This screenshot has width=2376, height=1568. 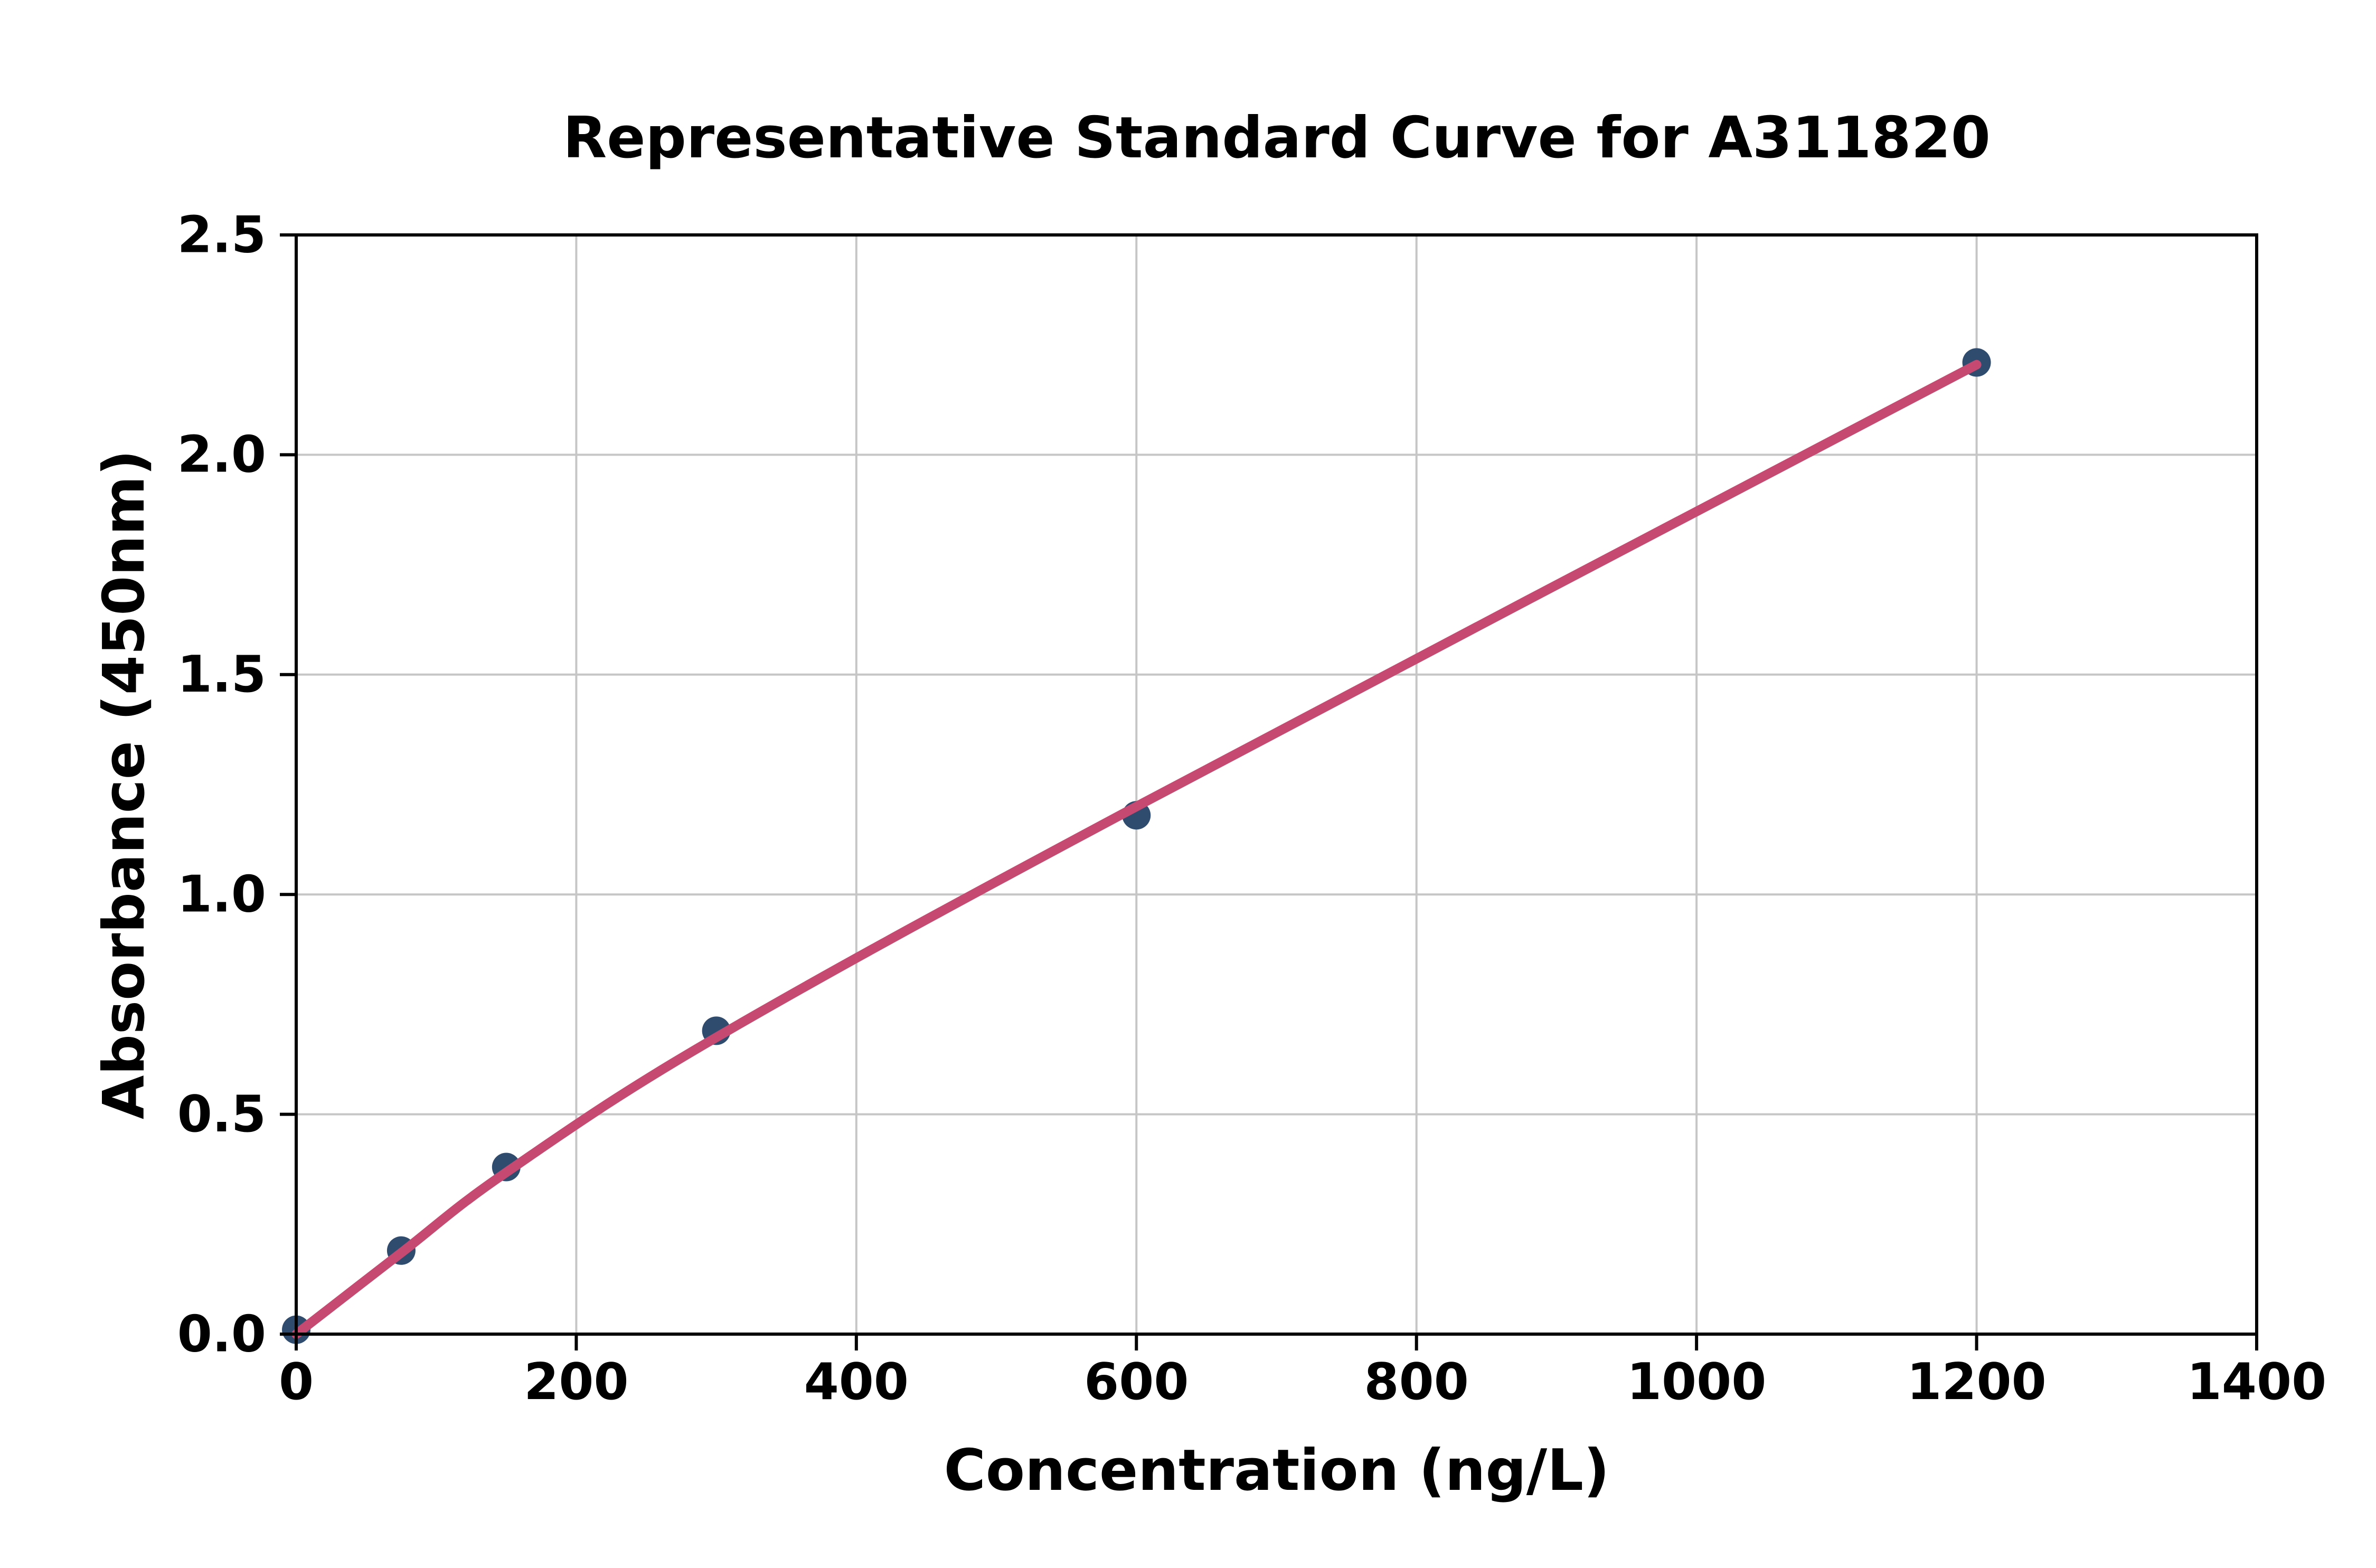 What do you see at coordinates (1137, 1382) in the screenshot?
I see `x-tick-label: 600` at bounding box center [1137, 1382].